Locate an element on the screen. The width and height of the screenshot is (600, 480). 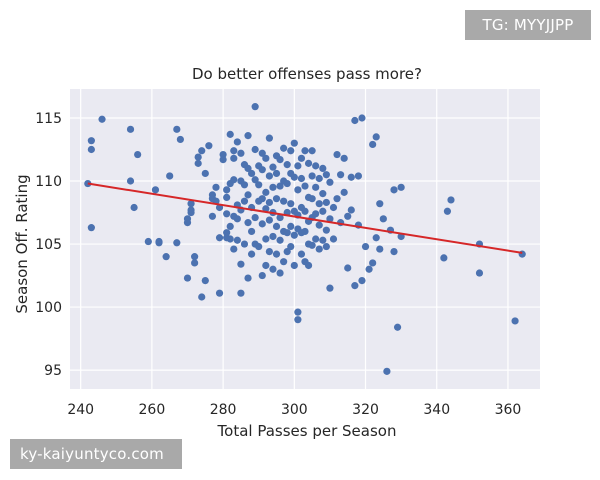
x-tick-label: 300 is located at coordinates (294, 410).